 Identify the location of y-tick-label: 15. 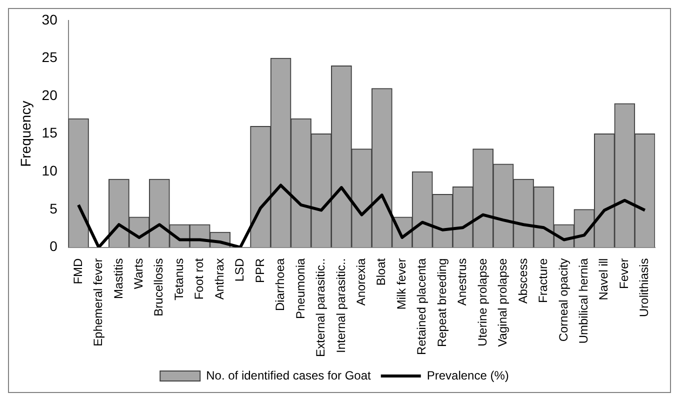
(50, 132).